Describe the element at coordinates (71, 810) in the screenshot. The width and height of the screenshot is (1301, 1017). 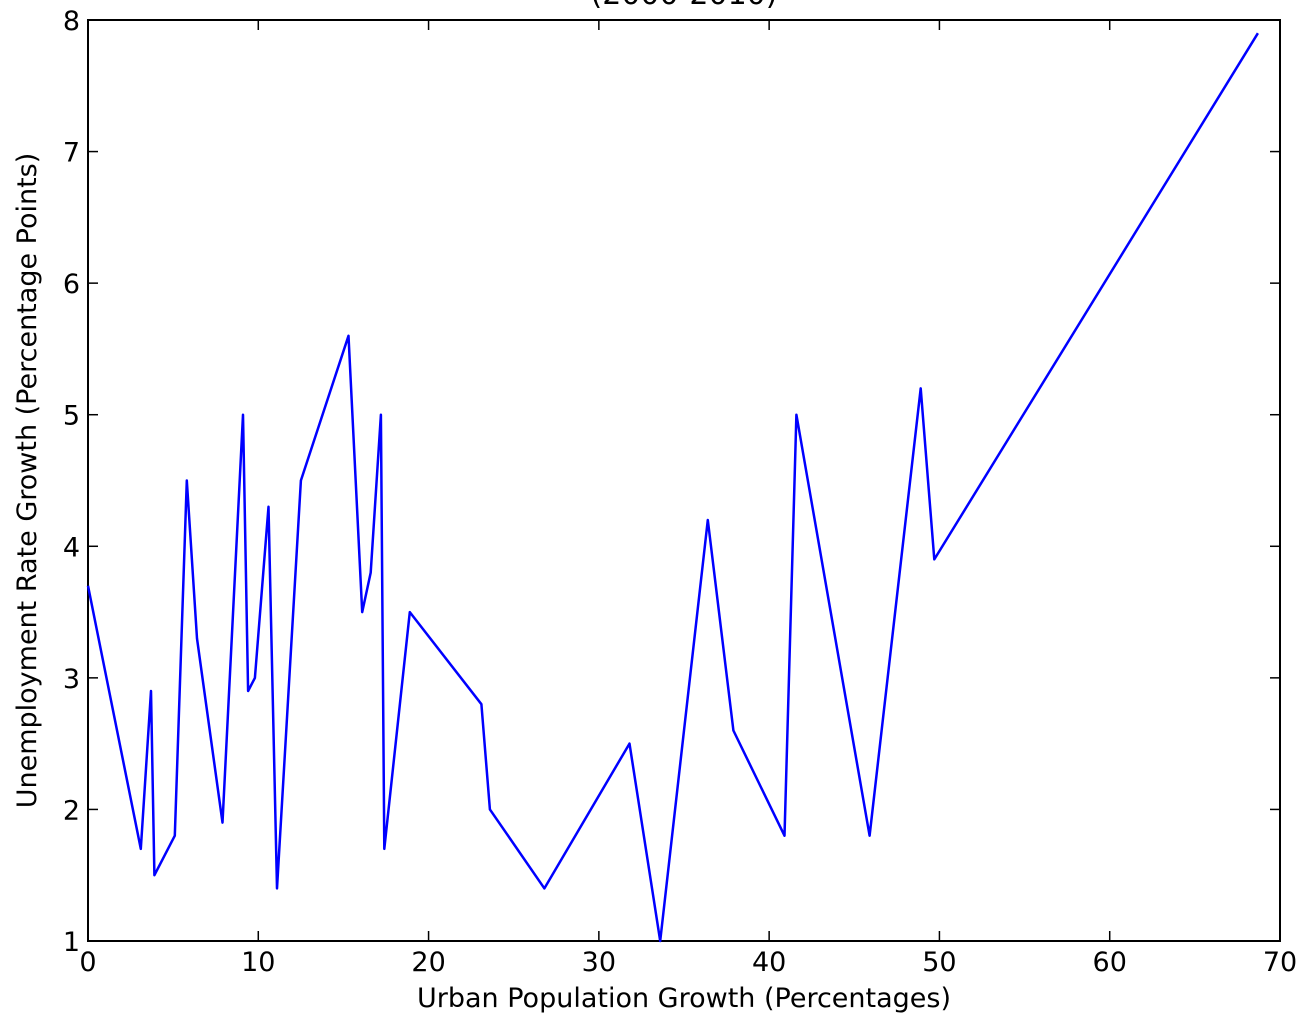
I see `y-tick-label: 2` at that location.